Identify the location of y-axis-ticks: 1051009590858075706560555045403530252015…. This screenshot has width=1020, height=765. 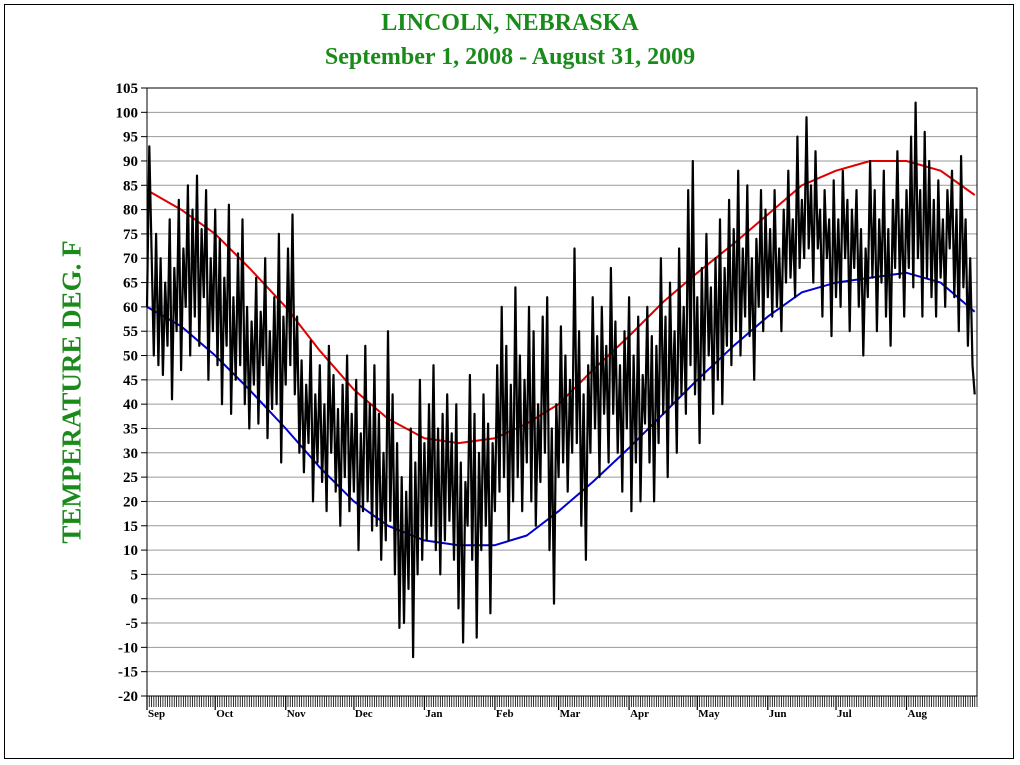
(131, 393).